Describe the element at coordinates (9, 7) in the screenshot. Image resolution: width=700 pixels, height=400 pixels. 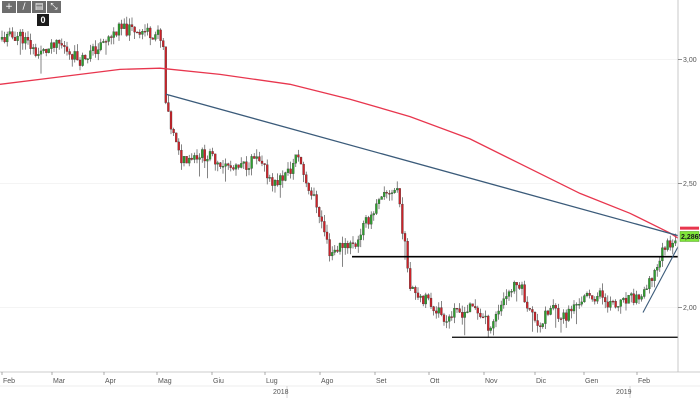
I see `zoom-in-icon: +` at that location.